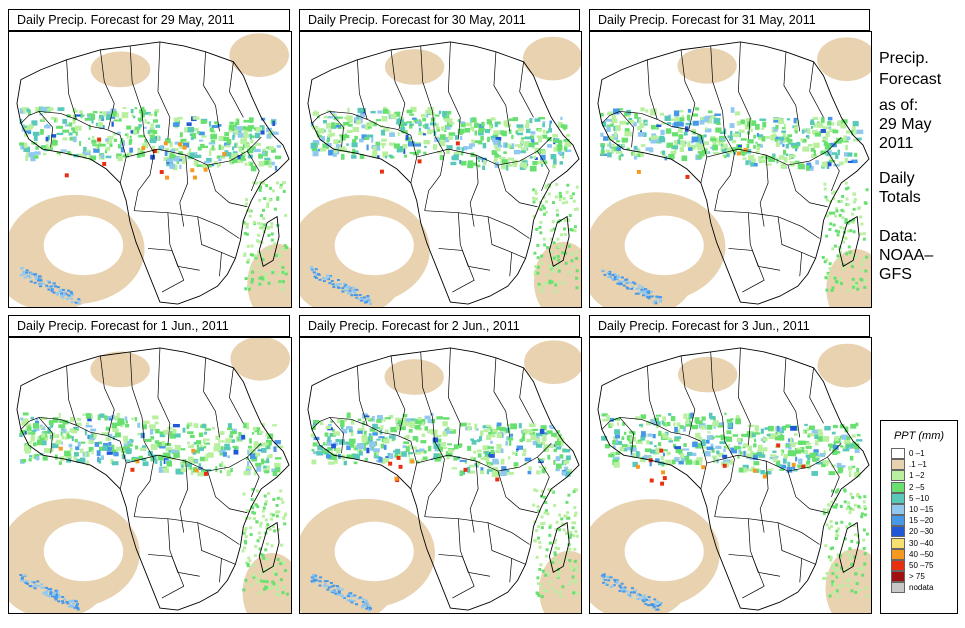 The image size is (965, 628). Describe the element at coordinates (921, 554) in the screenshot. I see `legend-label: 40 –50` at that location.